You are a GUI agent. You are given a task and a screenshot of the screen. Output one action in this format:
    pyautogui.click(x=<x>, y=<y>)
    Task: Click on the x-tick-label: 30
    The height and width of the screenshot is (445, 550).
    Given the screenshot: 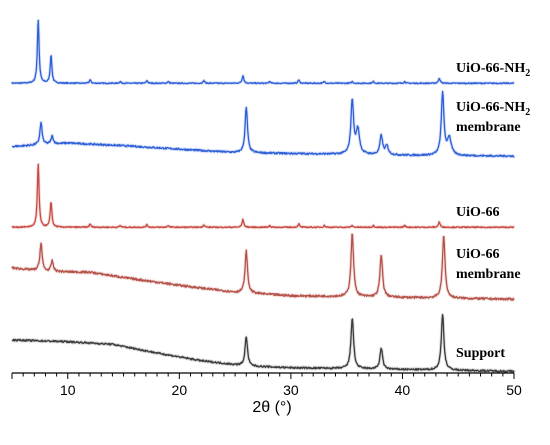 What is the action you would take?
    pyautogui.click(x=291, y=390)
    